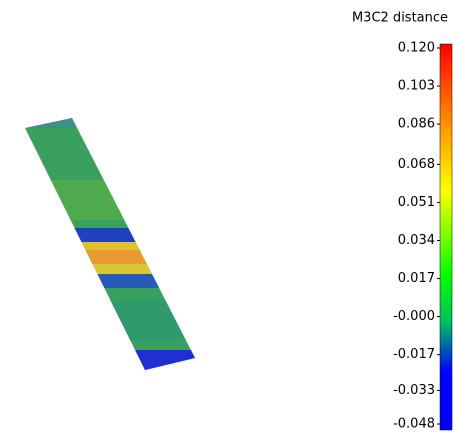 This screenshot has width=454, height=437. I want to click on tick-label: -0.033, so click(414, 390).